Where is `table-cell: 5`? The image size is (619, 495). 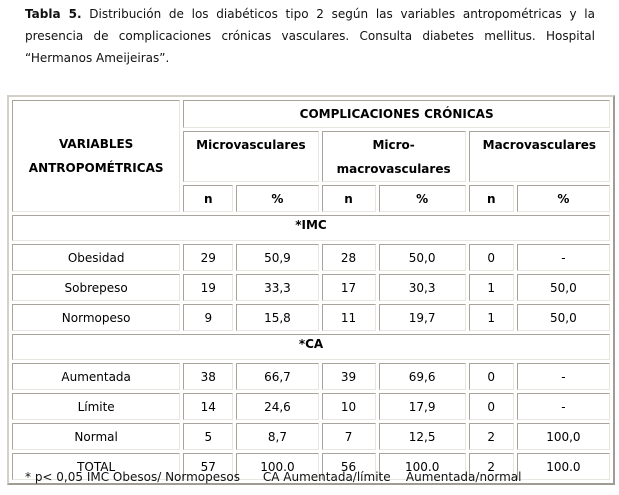
table-cell: 5 is located at coordinates (208, 436).